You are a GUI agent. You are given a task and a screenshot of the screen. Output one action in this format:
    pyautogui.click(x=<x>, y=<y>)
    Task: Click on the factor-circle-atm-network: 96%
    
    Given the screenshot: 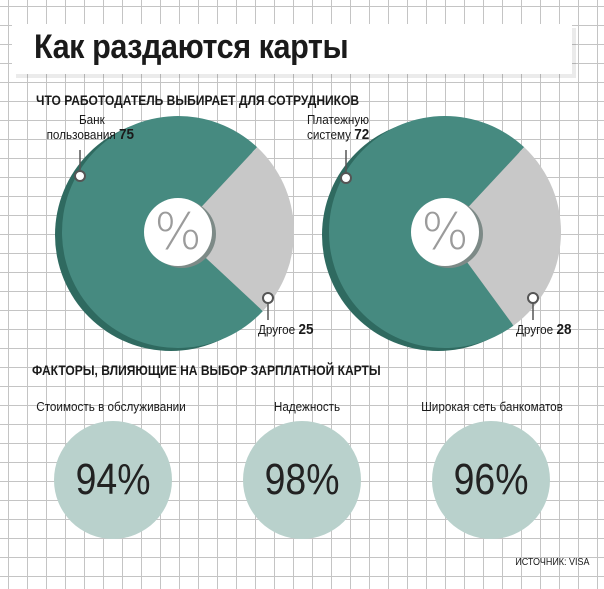 What is the action you would take?
    pyautogui.click(x=491, y=480)
    